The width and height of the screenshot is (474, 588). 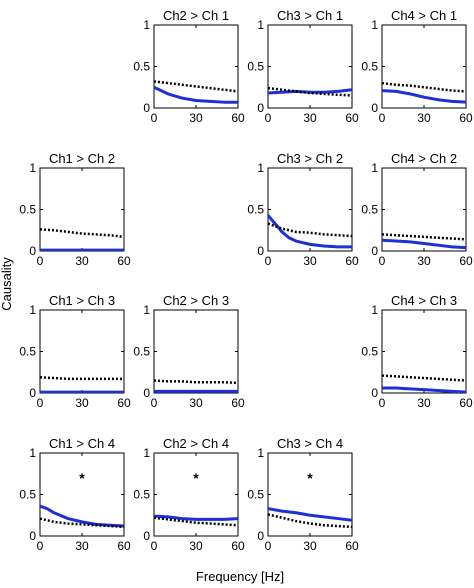 What do you see at coordinates (310, 15) in the screenshot?
I see `panel-title: Ch3 > Ch 1` at bounding box center [310, 15].